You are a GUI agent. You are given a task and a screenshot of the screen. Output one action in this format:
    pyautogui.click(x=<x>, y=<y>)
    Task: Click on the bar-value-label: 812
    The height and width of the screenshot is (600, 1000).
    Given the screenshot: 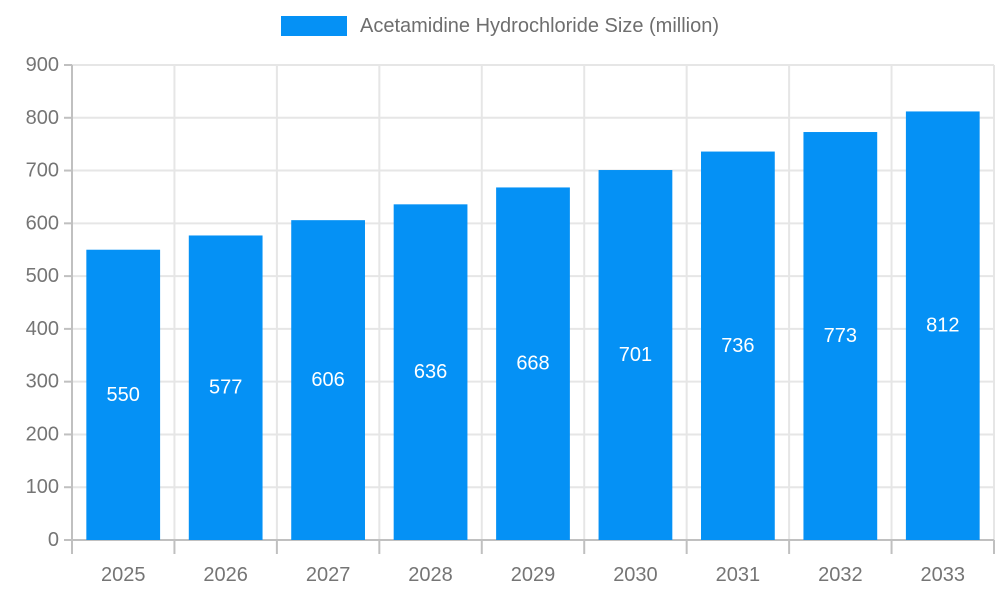 What is the action you would take?
    pyautogui.click(x=942, y=326)
    